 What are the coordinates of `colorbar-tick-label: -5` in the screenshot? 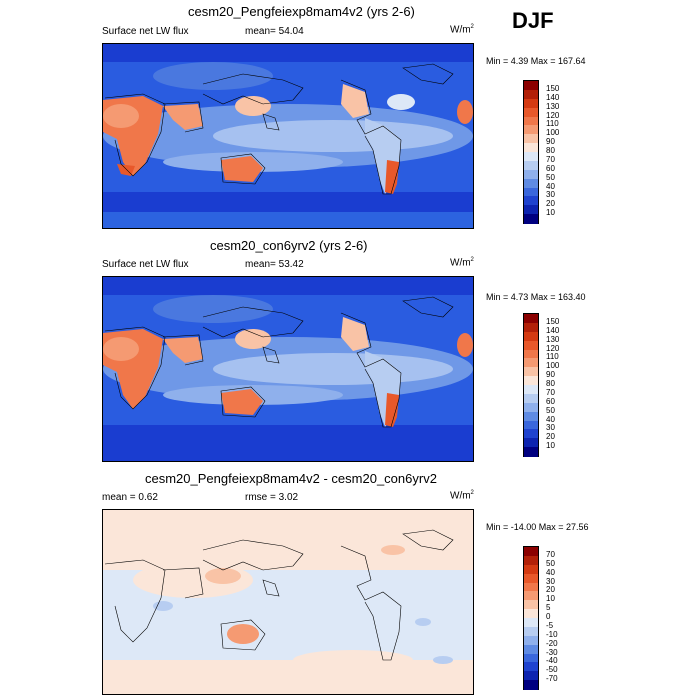 It's located at (550, 625).